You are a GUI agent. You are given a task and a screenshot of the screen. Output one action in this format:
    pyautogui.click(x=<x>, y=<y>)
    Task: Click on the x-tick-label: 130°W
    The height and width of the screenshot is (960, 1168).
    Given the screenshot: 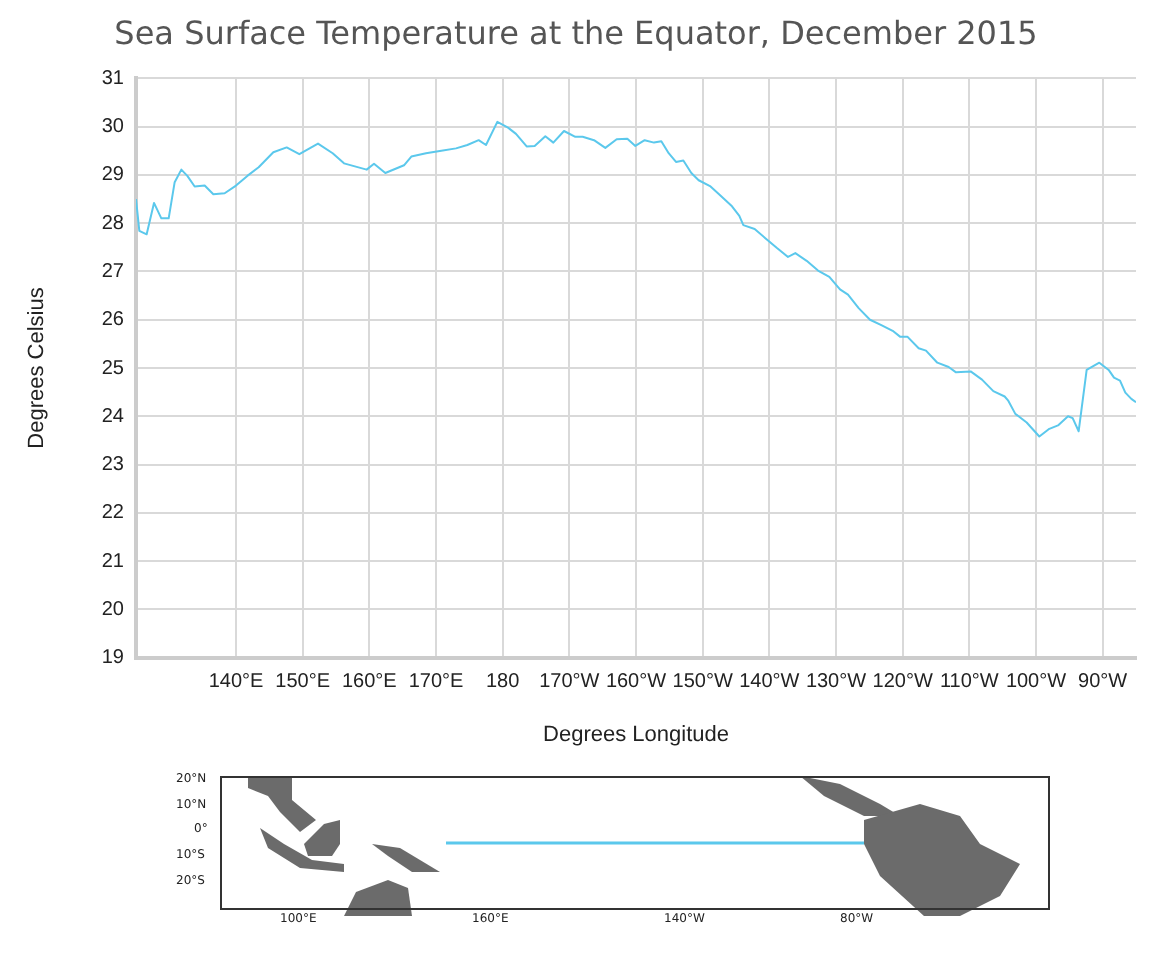 What is the action you would take?
    pyautogui.click(x=836, y=682)
    